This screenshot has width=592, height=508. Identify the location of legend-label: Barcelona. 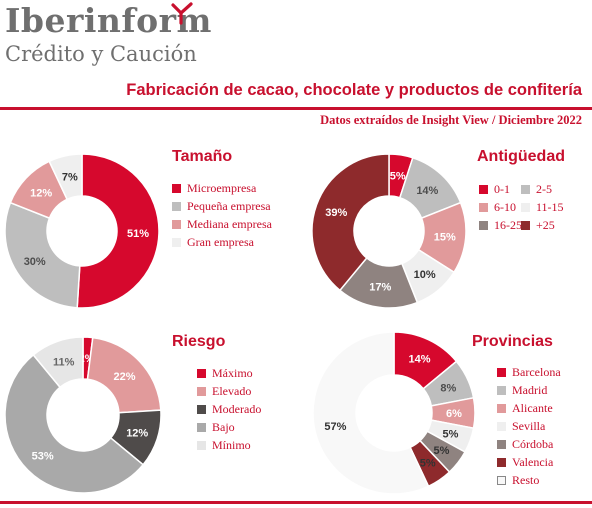
(536, 371).